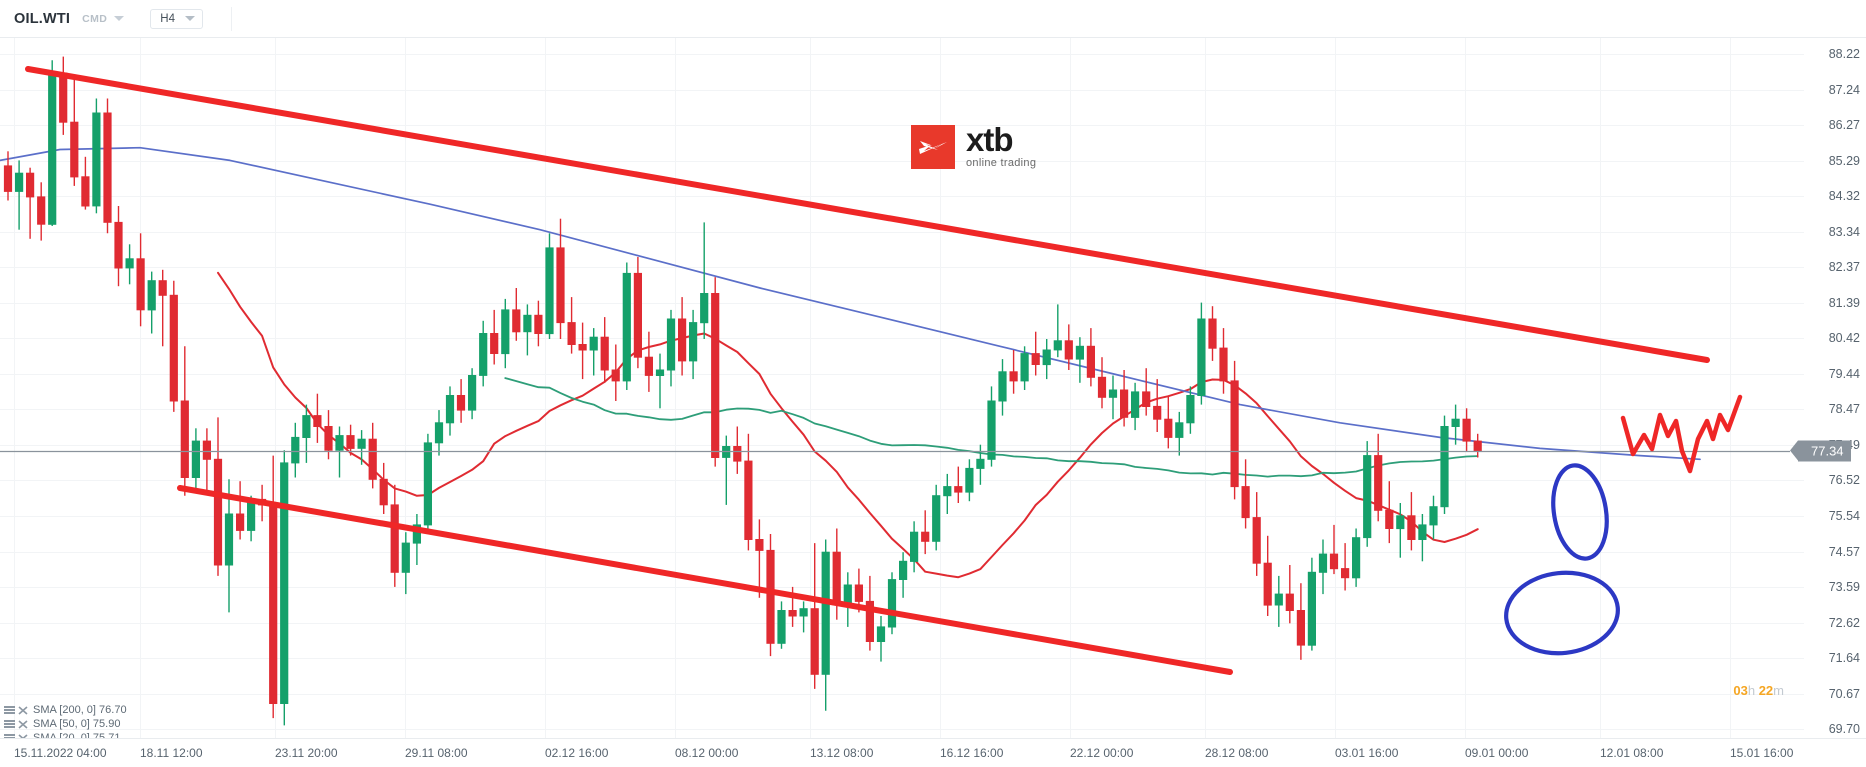 This screenshot has height=767, width=1866. What do you see at coordinates (1762, 753) in the screenshot?
I see `time-axis-label: 15.01 16:00` at bounding box center [1762, 753].